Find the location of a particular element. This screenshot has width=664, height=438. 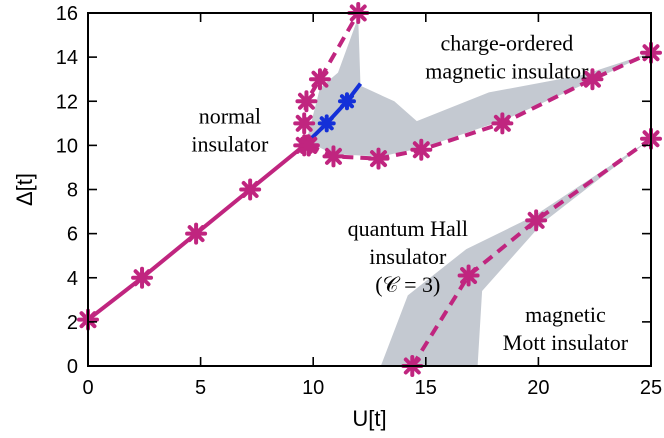

x-tick-label: 15 is located at coordinates (426, 388).